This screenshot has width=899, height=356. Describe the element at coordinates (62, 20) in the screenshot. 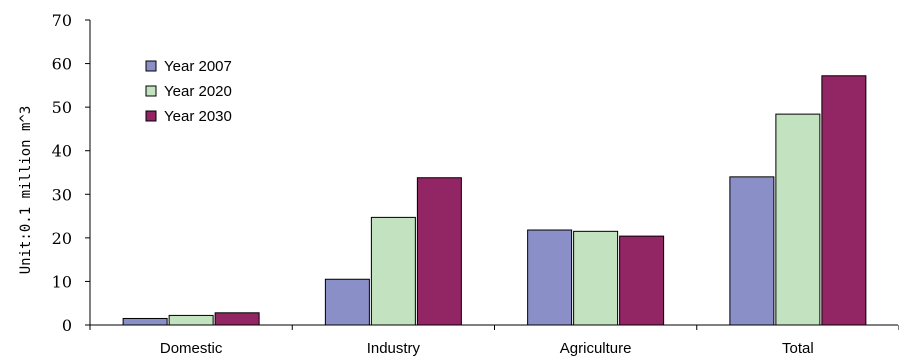

I see `y-tick-label: 70` at that location.